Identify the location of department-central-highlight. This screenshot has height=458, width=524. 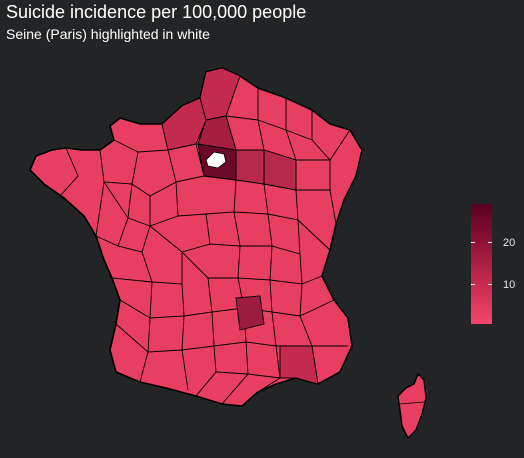
(250, 313).